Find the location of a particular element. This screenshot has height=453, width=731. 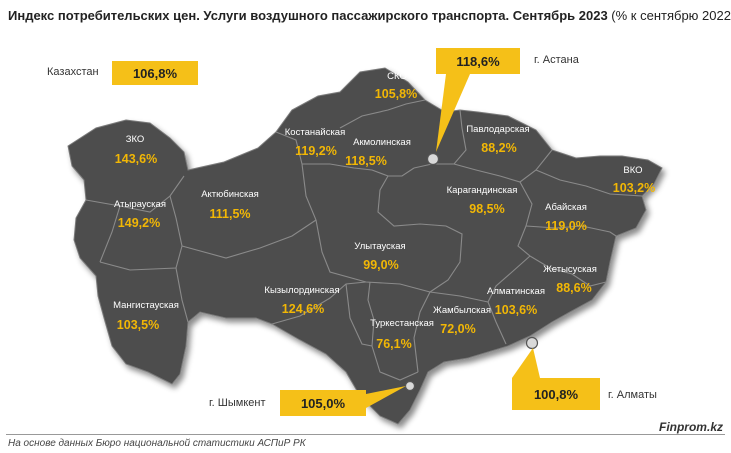

region-name-zhambyl: Жамбылская is located at coordinates (462, 310).